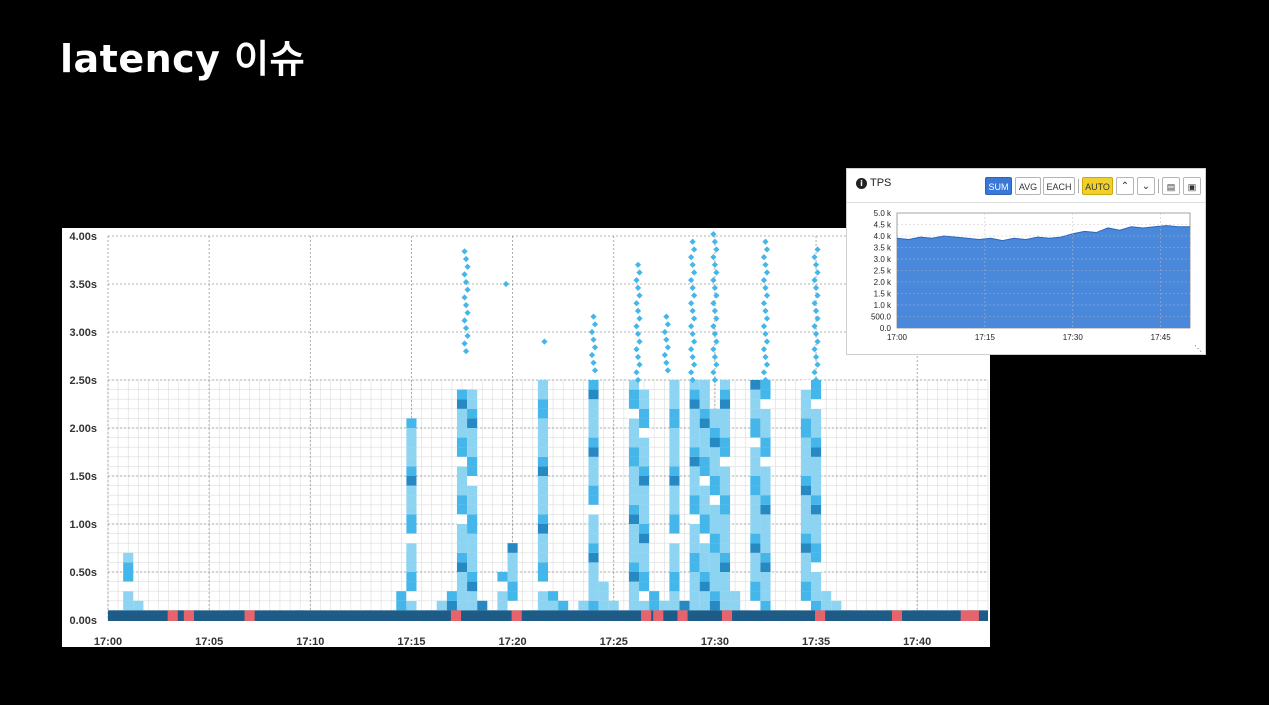 The image size is (1269, 705). I want to click on x-tick-label: 17:15, so click(411, 641).